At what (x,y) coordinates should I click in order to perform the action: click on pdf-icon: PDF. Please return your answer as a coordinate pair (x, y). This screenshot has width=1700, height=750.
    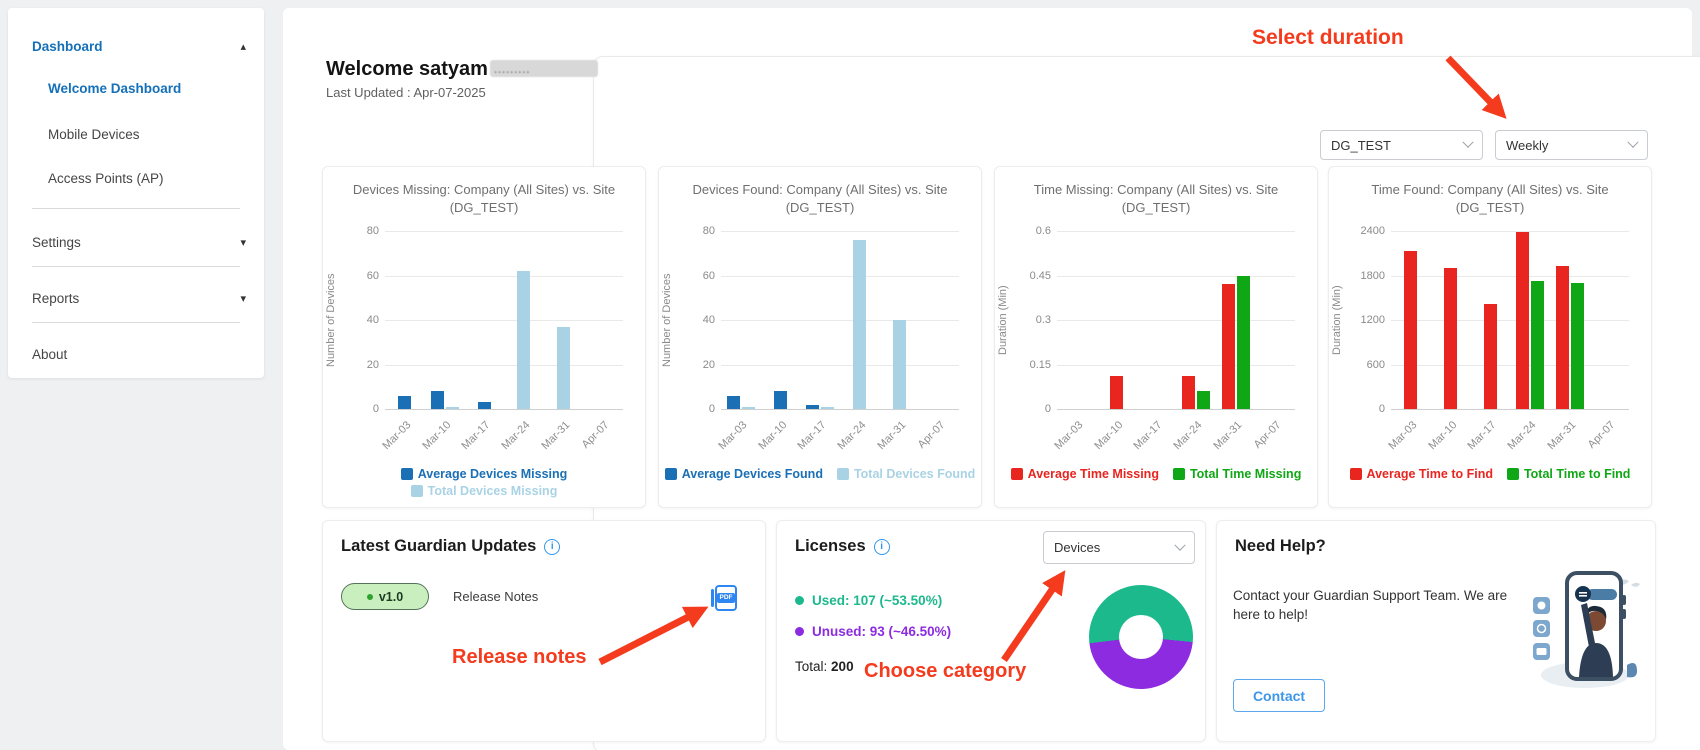
    Looking at the image, I should click on (724, 598).